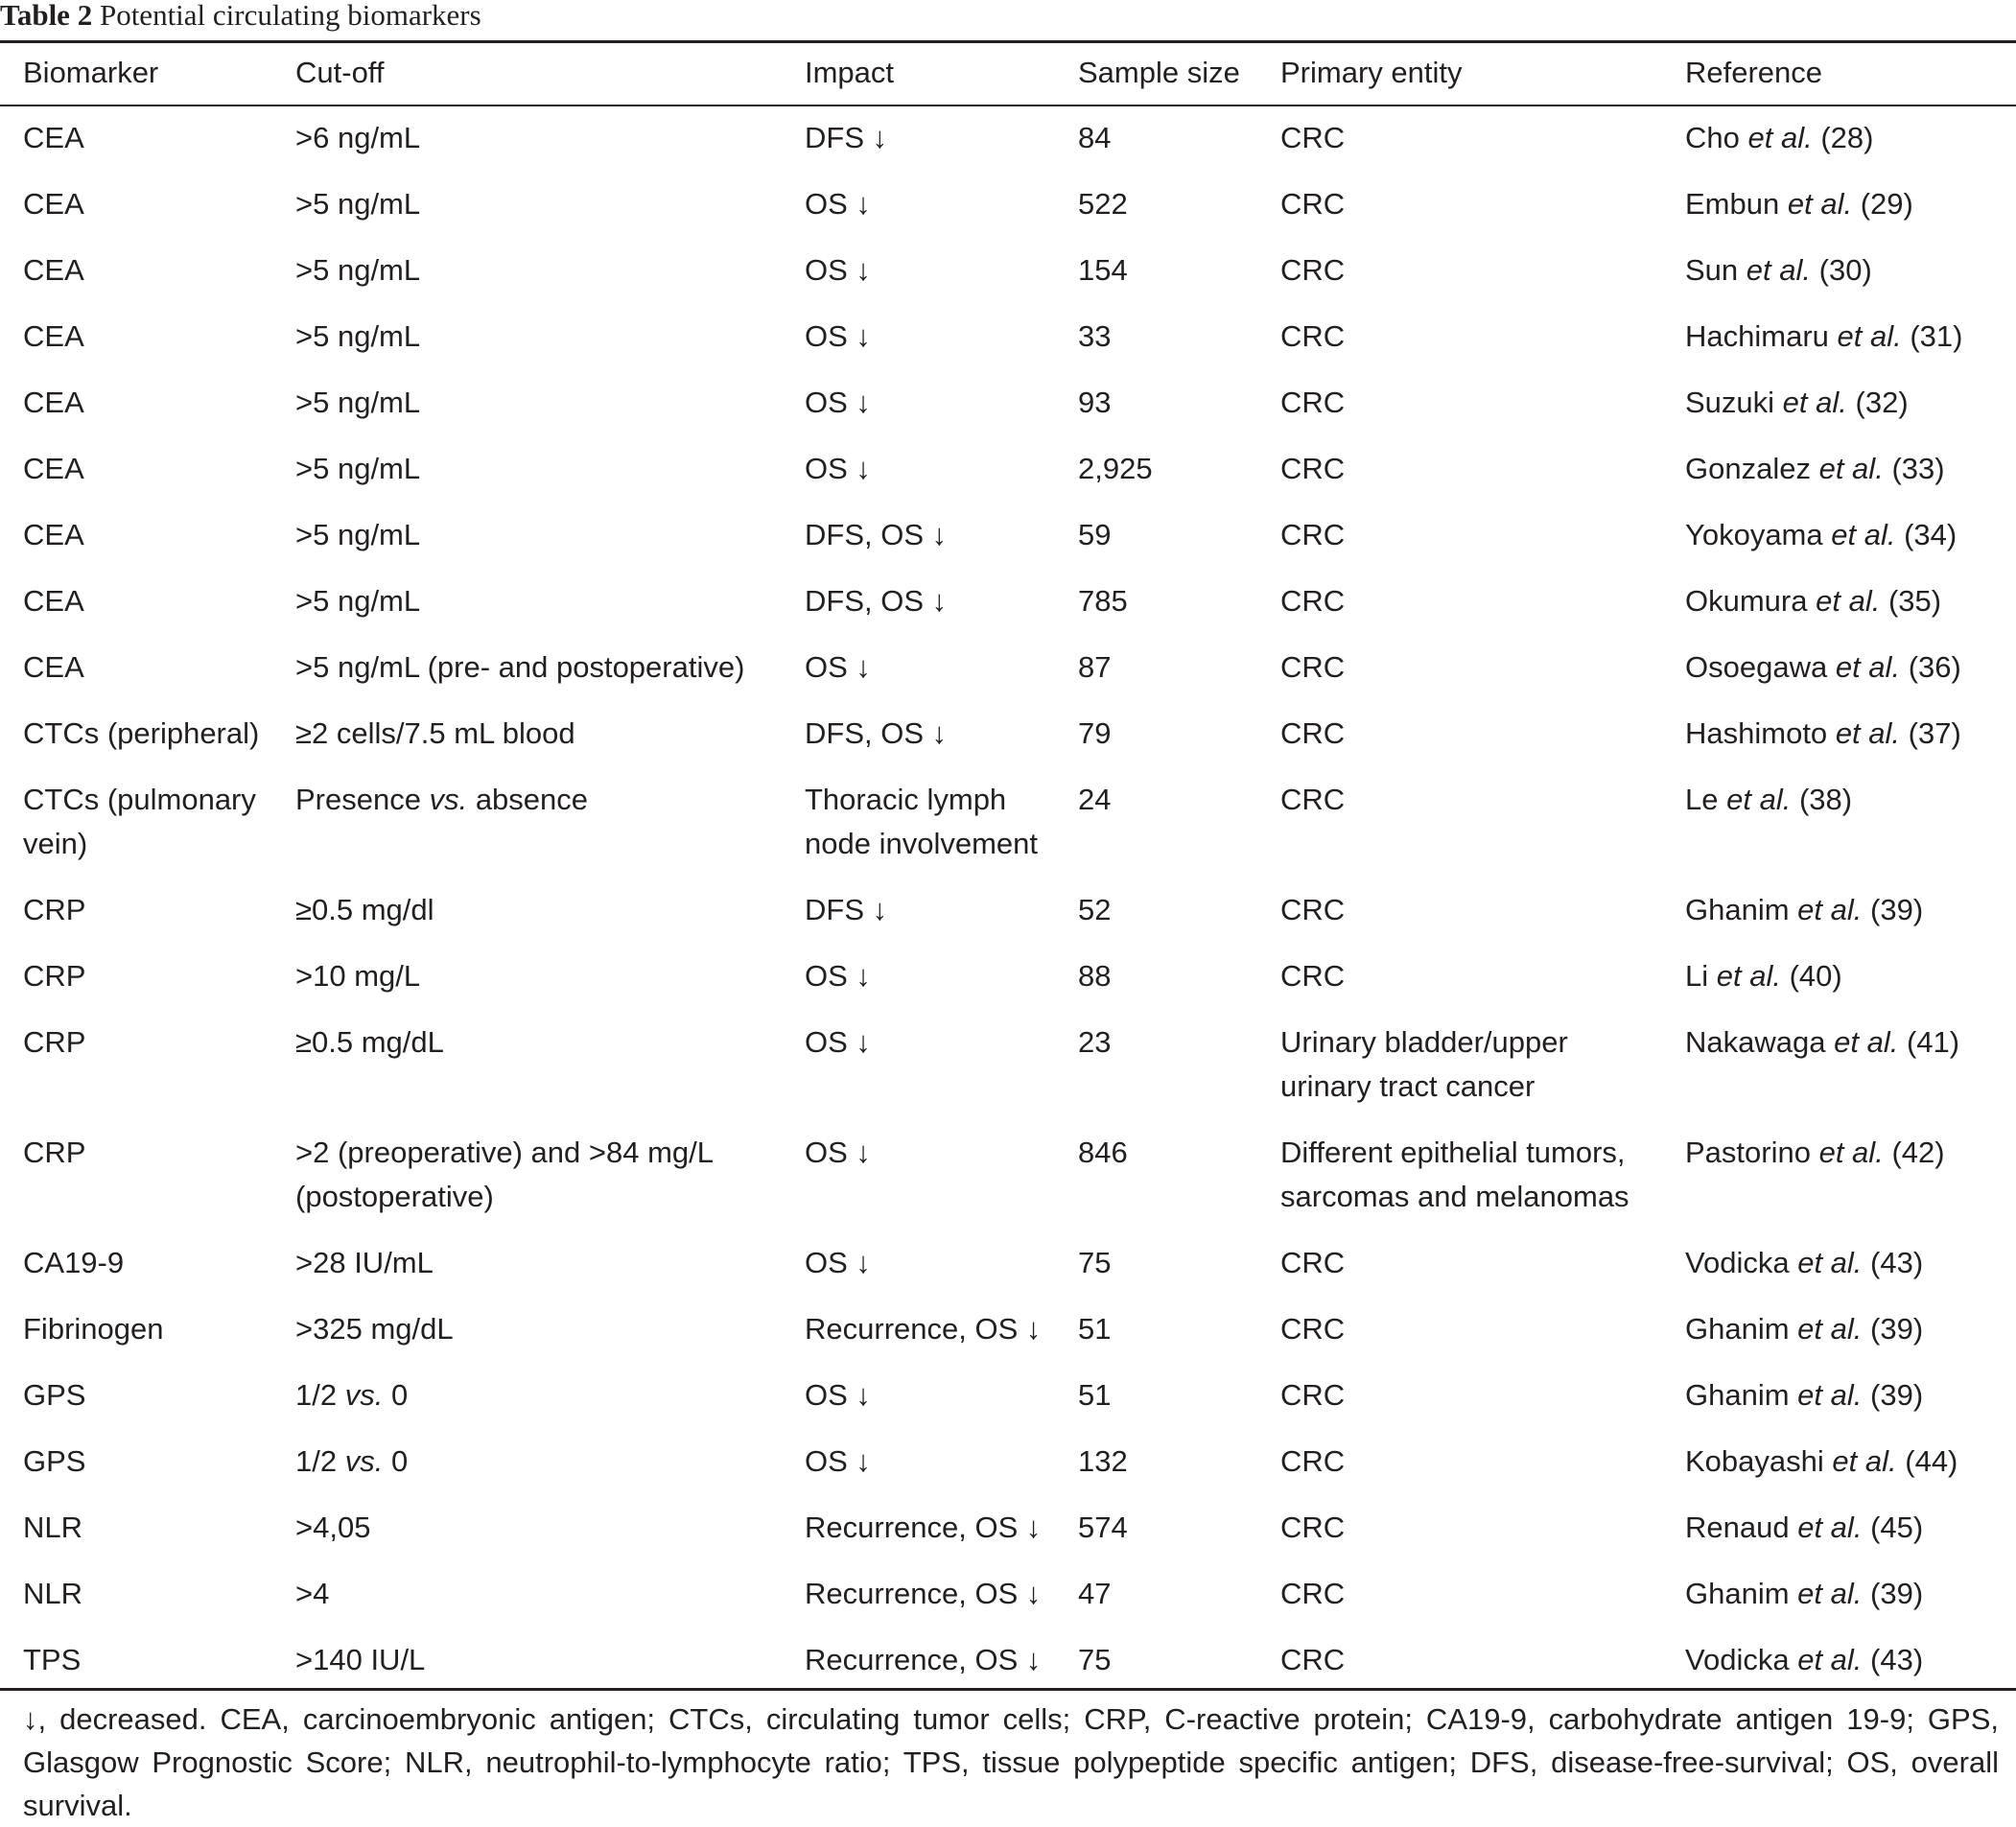 The image size is (2016, 1827). Describe the element at coordinates (1008, 105) in the screenshot. I see `header-rule` at that location.